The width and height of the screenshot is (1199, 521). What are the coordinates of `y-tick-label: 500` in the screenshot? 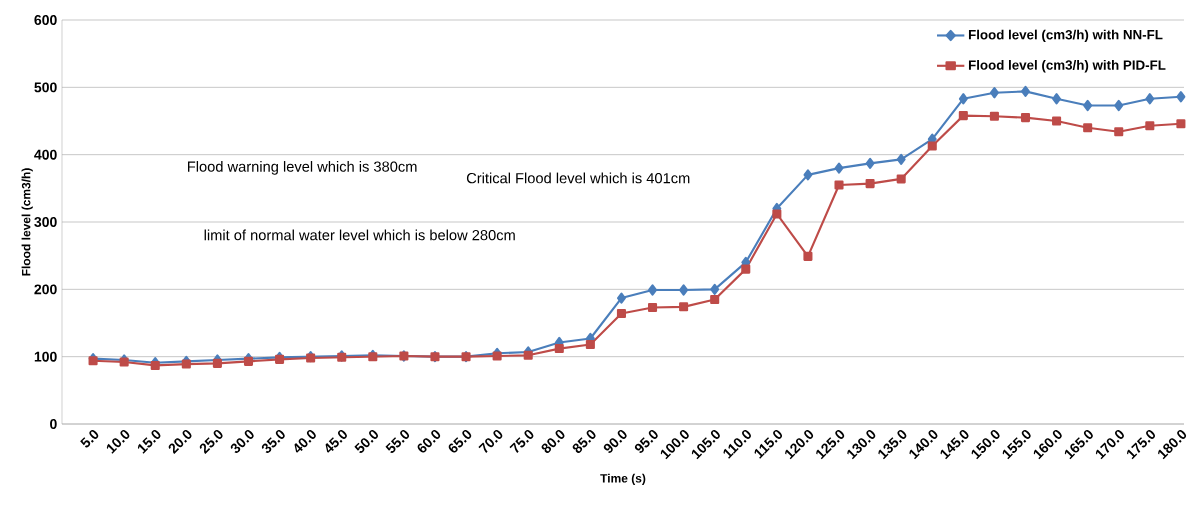 It's located at (45, 87).